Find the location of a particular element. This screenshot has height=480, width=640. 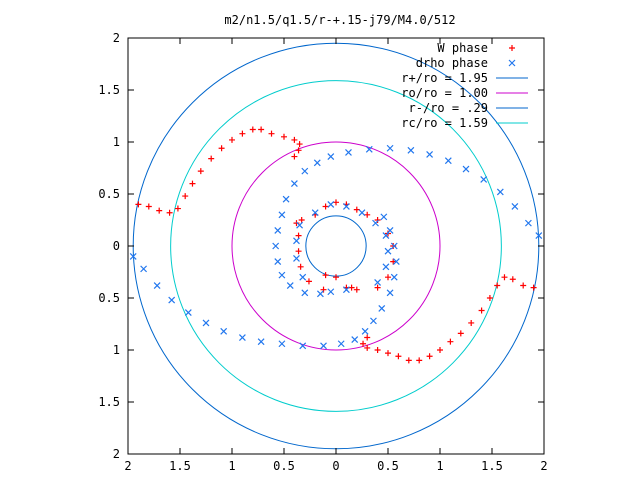

x-tick-label-3: 0.5 is located at coordinates (284, 466).